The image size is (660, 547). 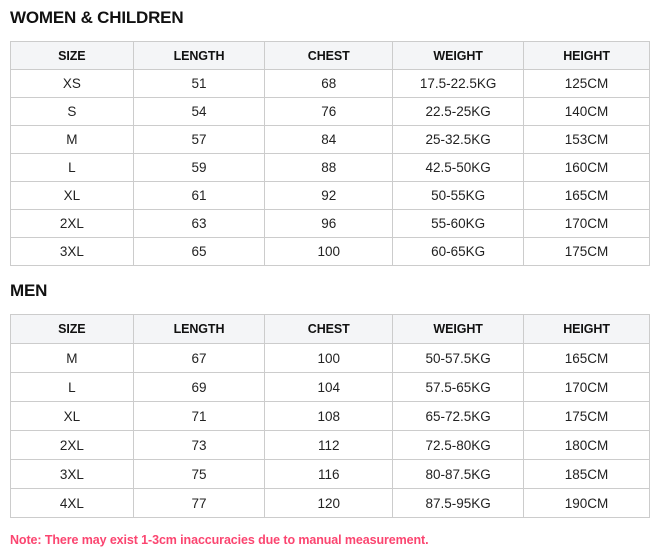 I want to click on table-row: M 57 84 25-32.5KG 153CM, so click(x=330, y=139).